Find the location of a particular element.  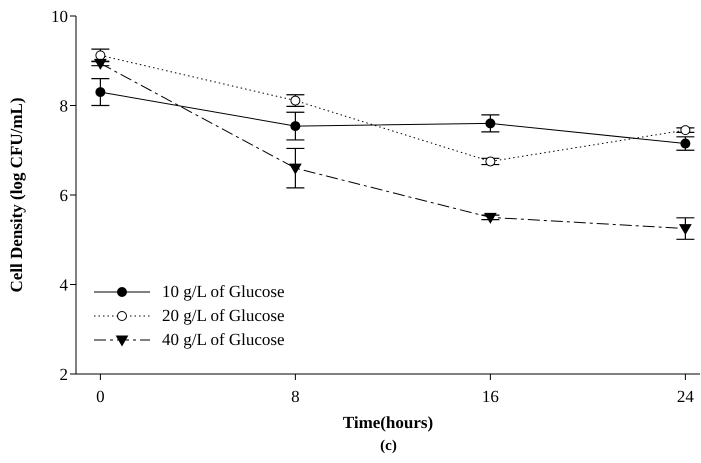

y-tick-label: 8 is located at coordinates (64, 106).